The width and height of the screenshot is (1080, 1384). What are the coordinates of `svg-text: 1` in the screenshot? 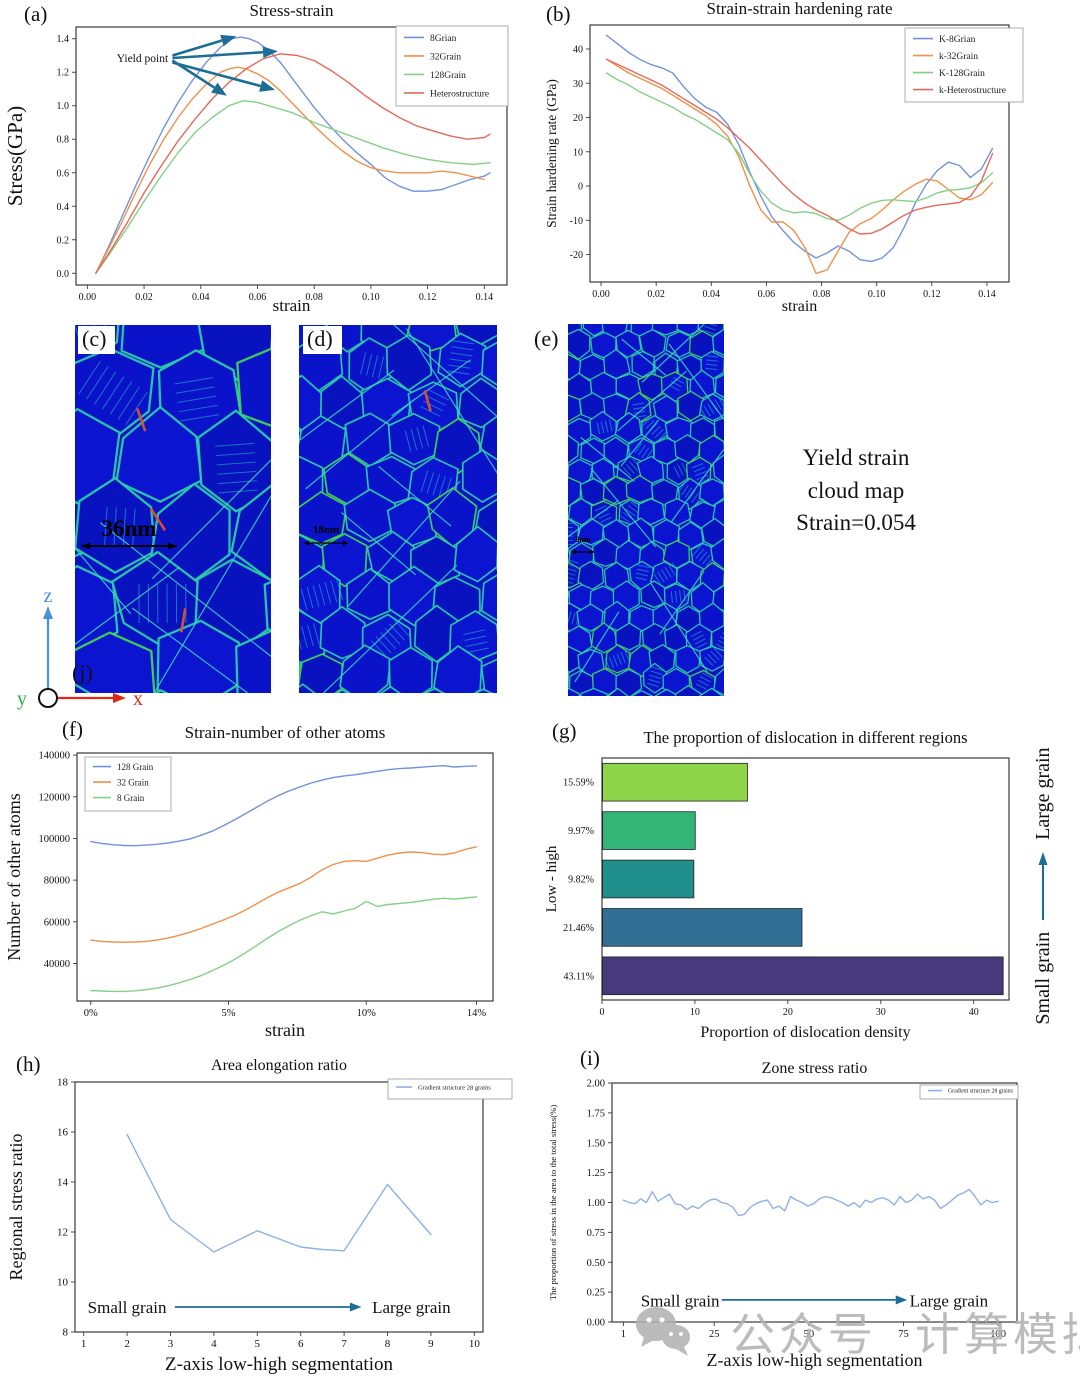 It's located at (623, 1334).